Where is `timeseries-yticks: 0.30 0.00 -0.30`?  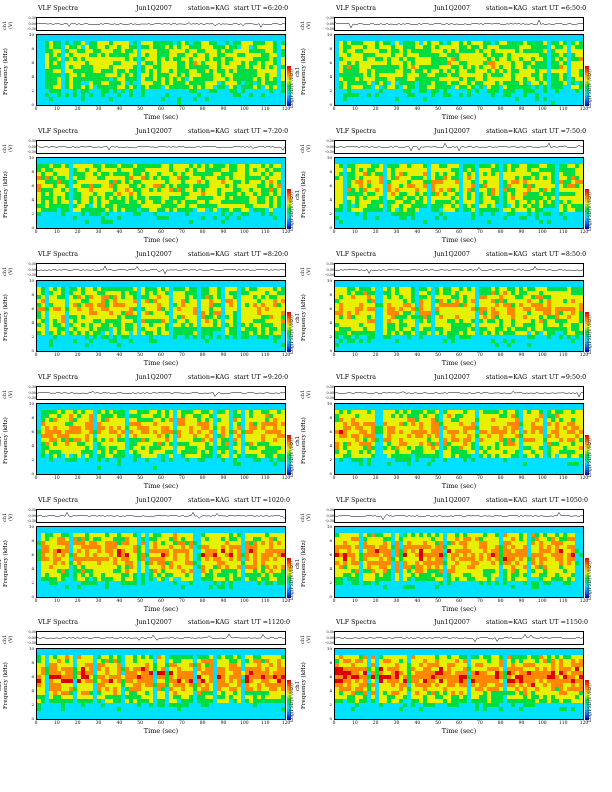
timeseries-yticks: 0.30 0.00 -0.30 is located at coordinates (30, 147).